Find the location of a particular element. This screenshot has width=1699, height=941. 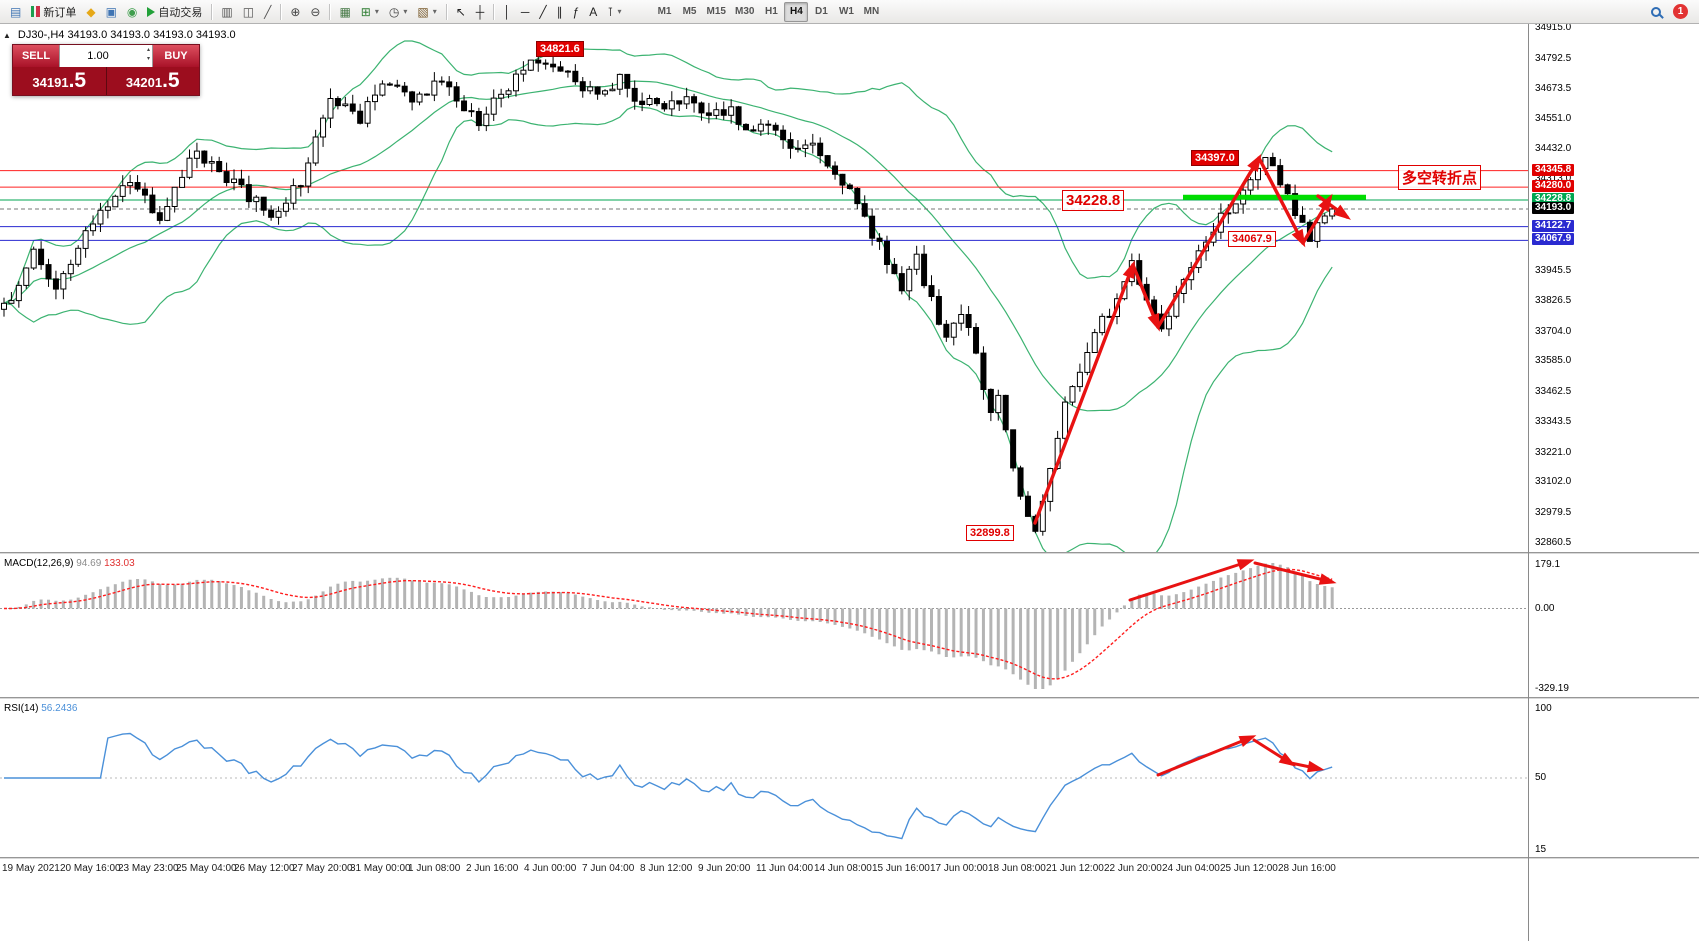

buy-price-frac: .5 is located at coordinates (171, 80).